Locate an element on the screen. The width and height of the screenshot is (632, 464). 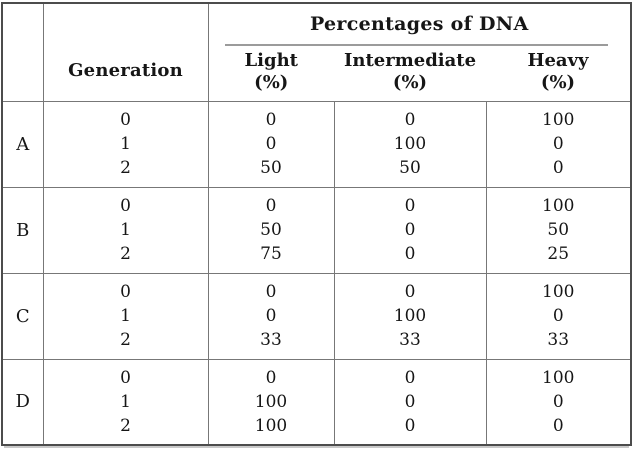
header-intermediate-unit: (%) is located at coordinates (410, 82).